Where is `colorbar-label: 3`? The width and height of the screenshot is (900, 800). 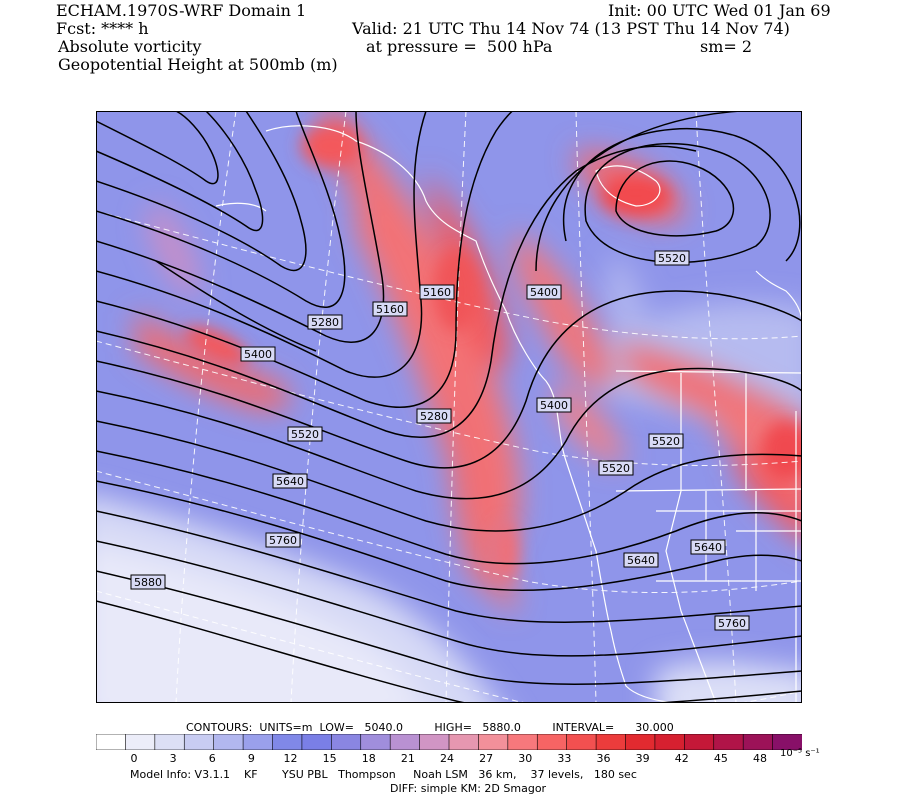
colorbar-label: 3 is located at coordinates (173, 758).